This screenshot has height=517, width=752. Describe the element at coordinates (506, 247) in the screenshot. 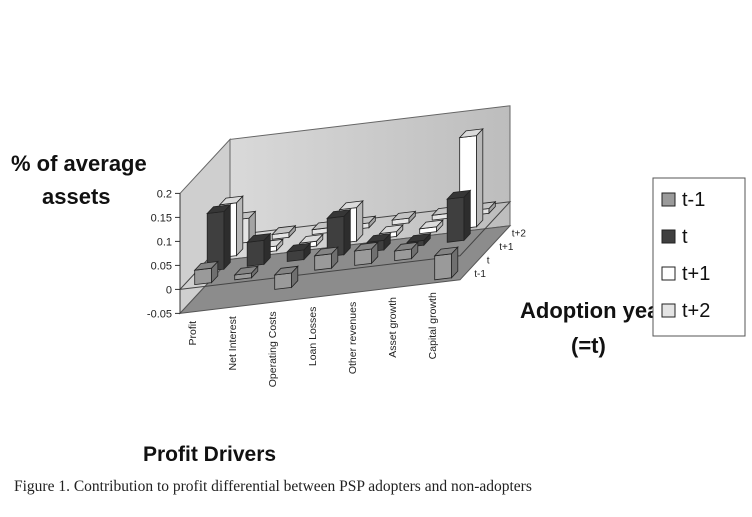

I see `depth-tick-label: t+1` at that location.